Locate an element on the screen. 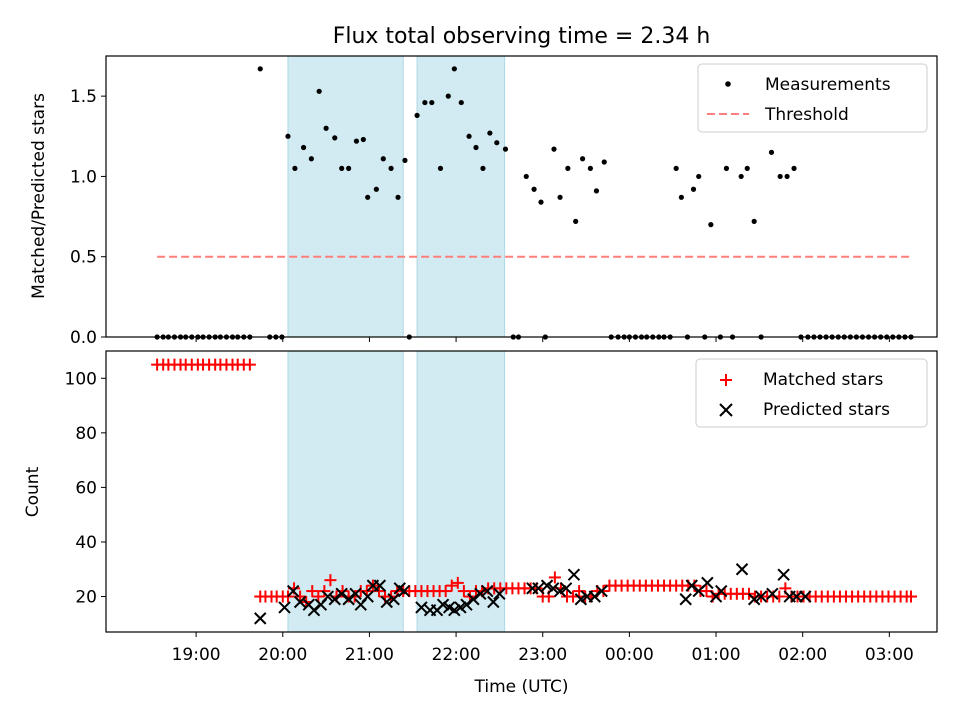 The width and height of the screenshot is (960, 720). y-tick-label: 100 is located at coordinates (81, 379).